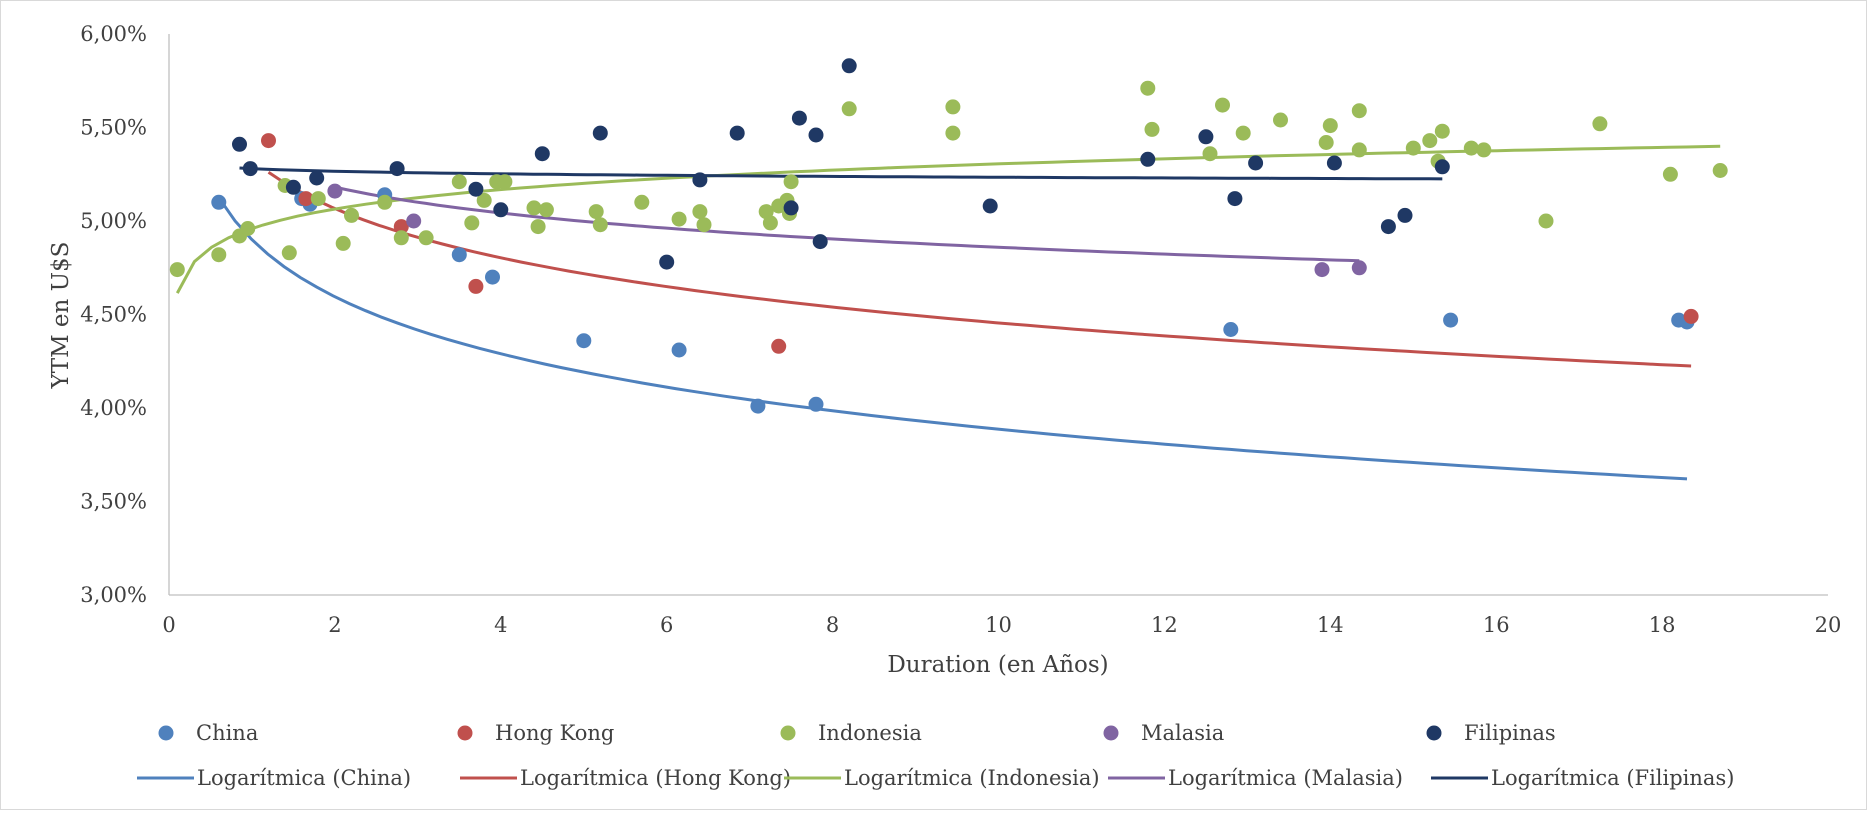  I want to click on y-tick-label: 3,50%, so click(113, 502).